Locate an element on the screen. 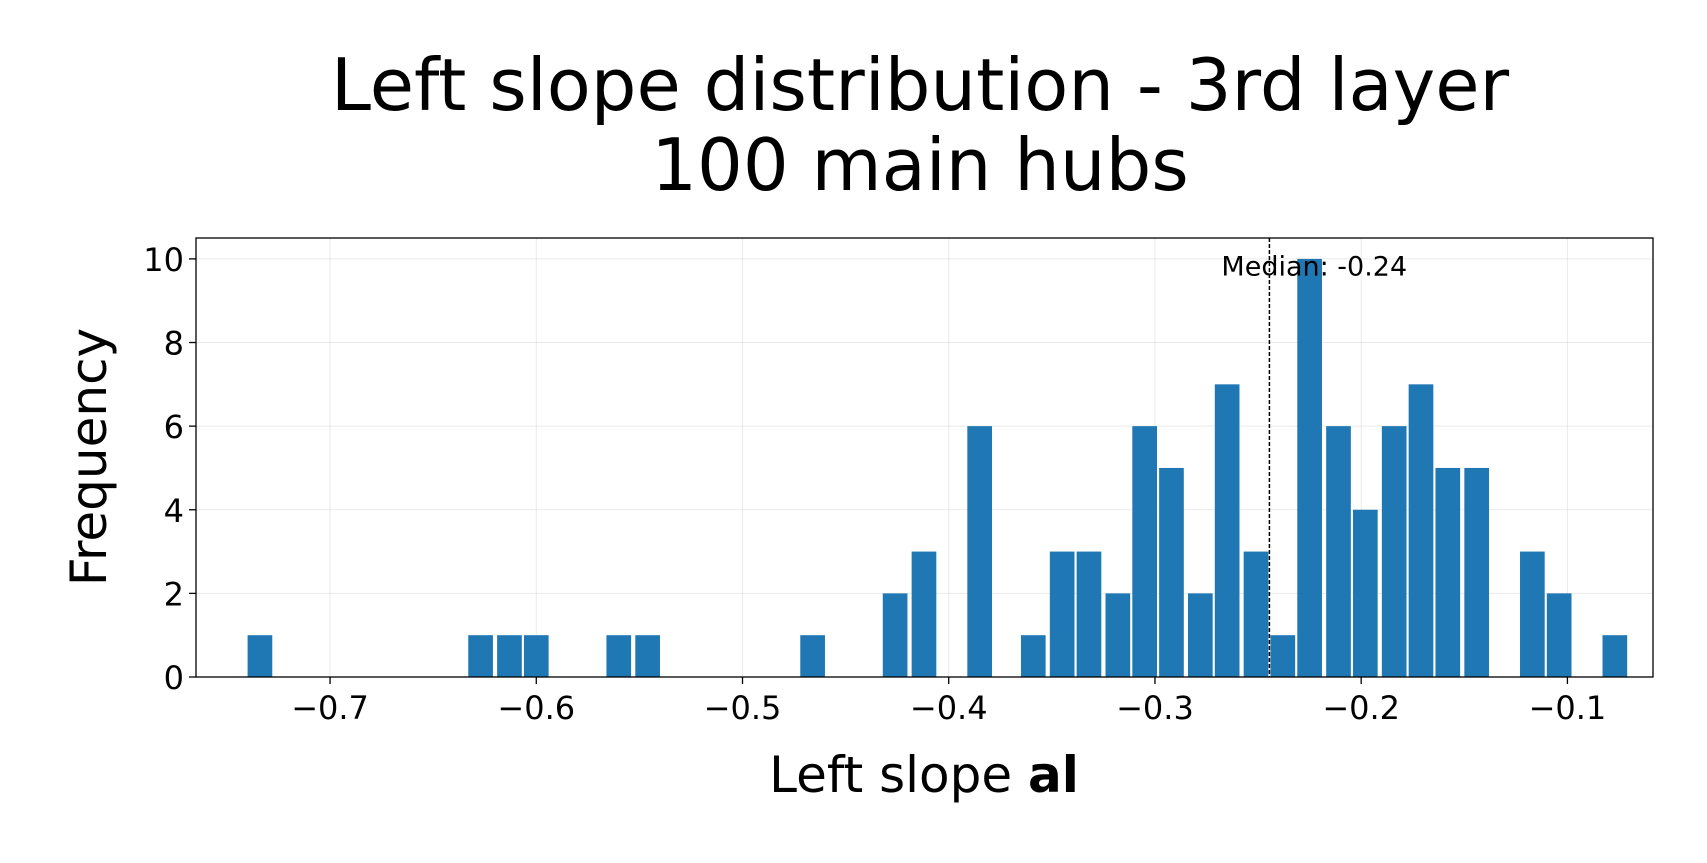 The height and width of the screenshot is (863, 1707). y-tick-label: 4 is located at coordinates (174, 511).